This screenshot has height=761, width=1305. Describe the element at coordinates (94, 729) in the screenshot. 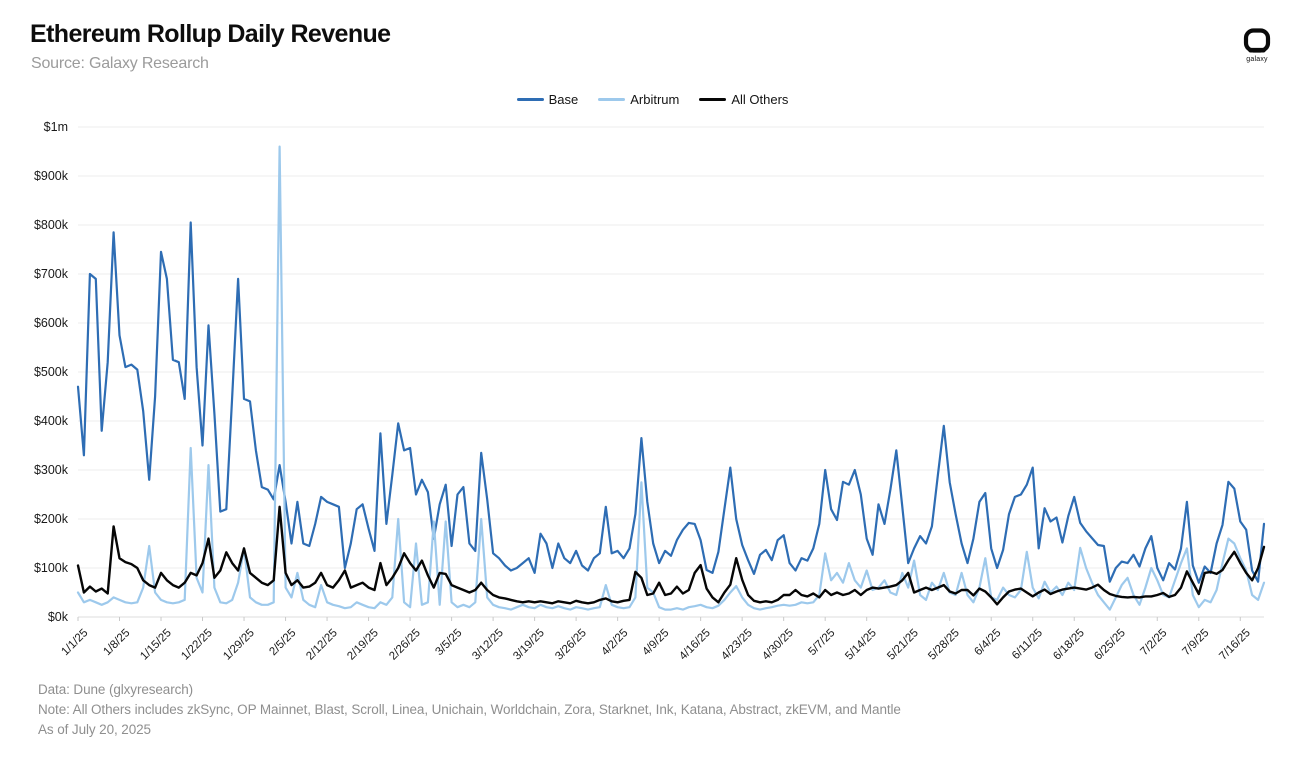

I see `footnote-as-of-date: As of July 20, 2025` at that location.